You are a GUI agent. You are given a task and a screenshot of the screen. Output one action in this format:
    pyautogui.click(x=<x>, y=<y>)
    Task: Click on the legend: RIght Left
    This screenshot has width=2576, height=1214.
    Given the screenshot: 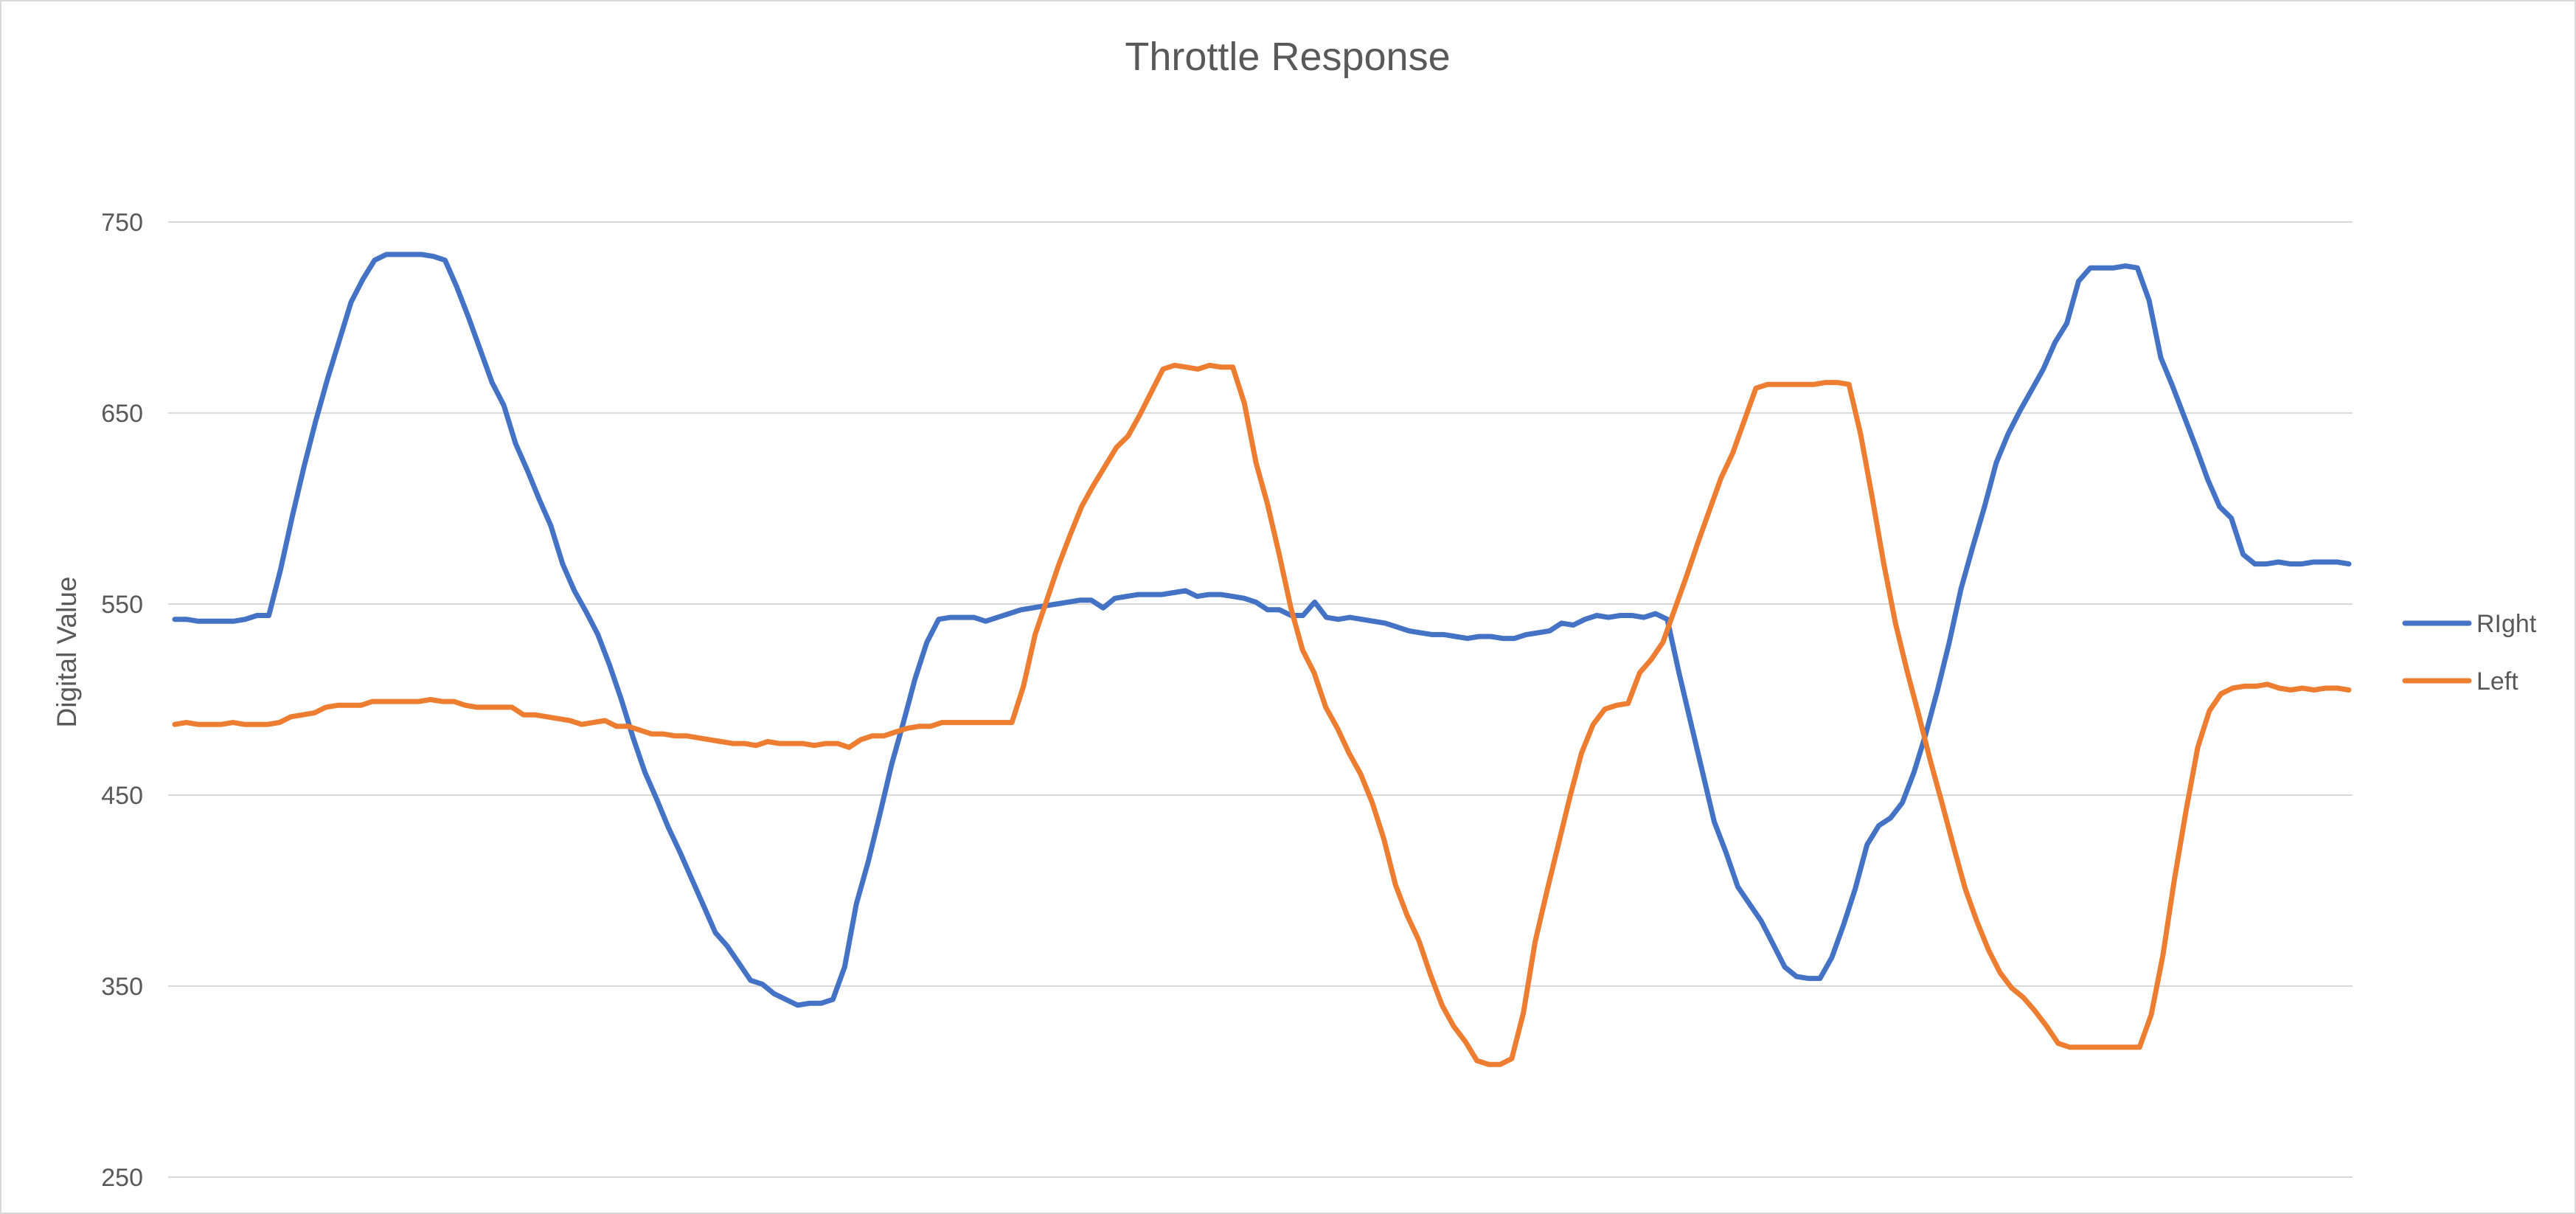 What is the action you would take?
    pyautogui.click(x=2469, y=653)
    